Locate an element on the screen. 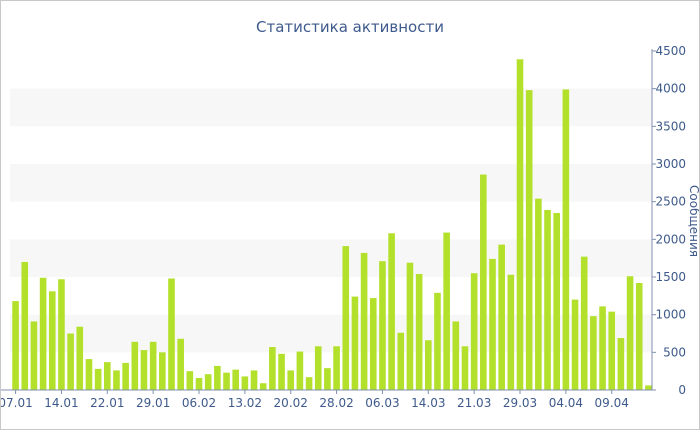  y-tick-label: 2000 is located at coordinates (670, 239).